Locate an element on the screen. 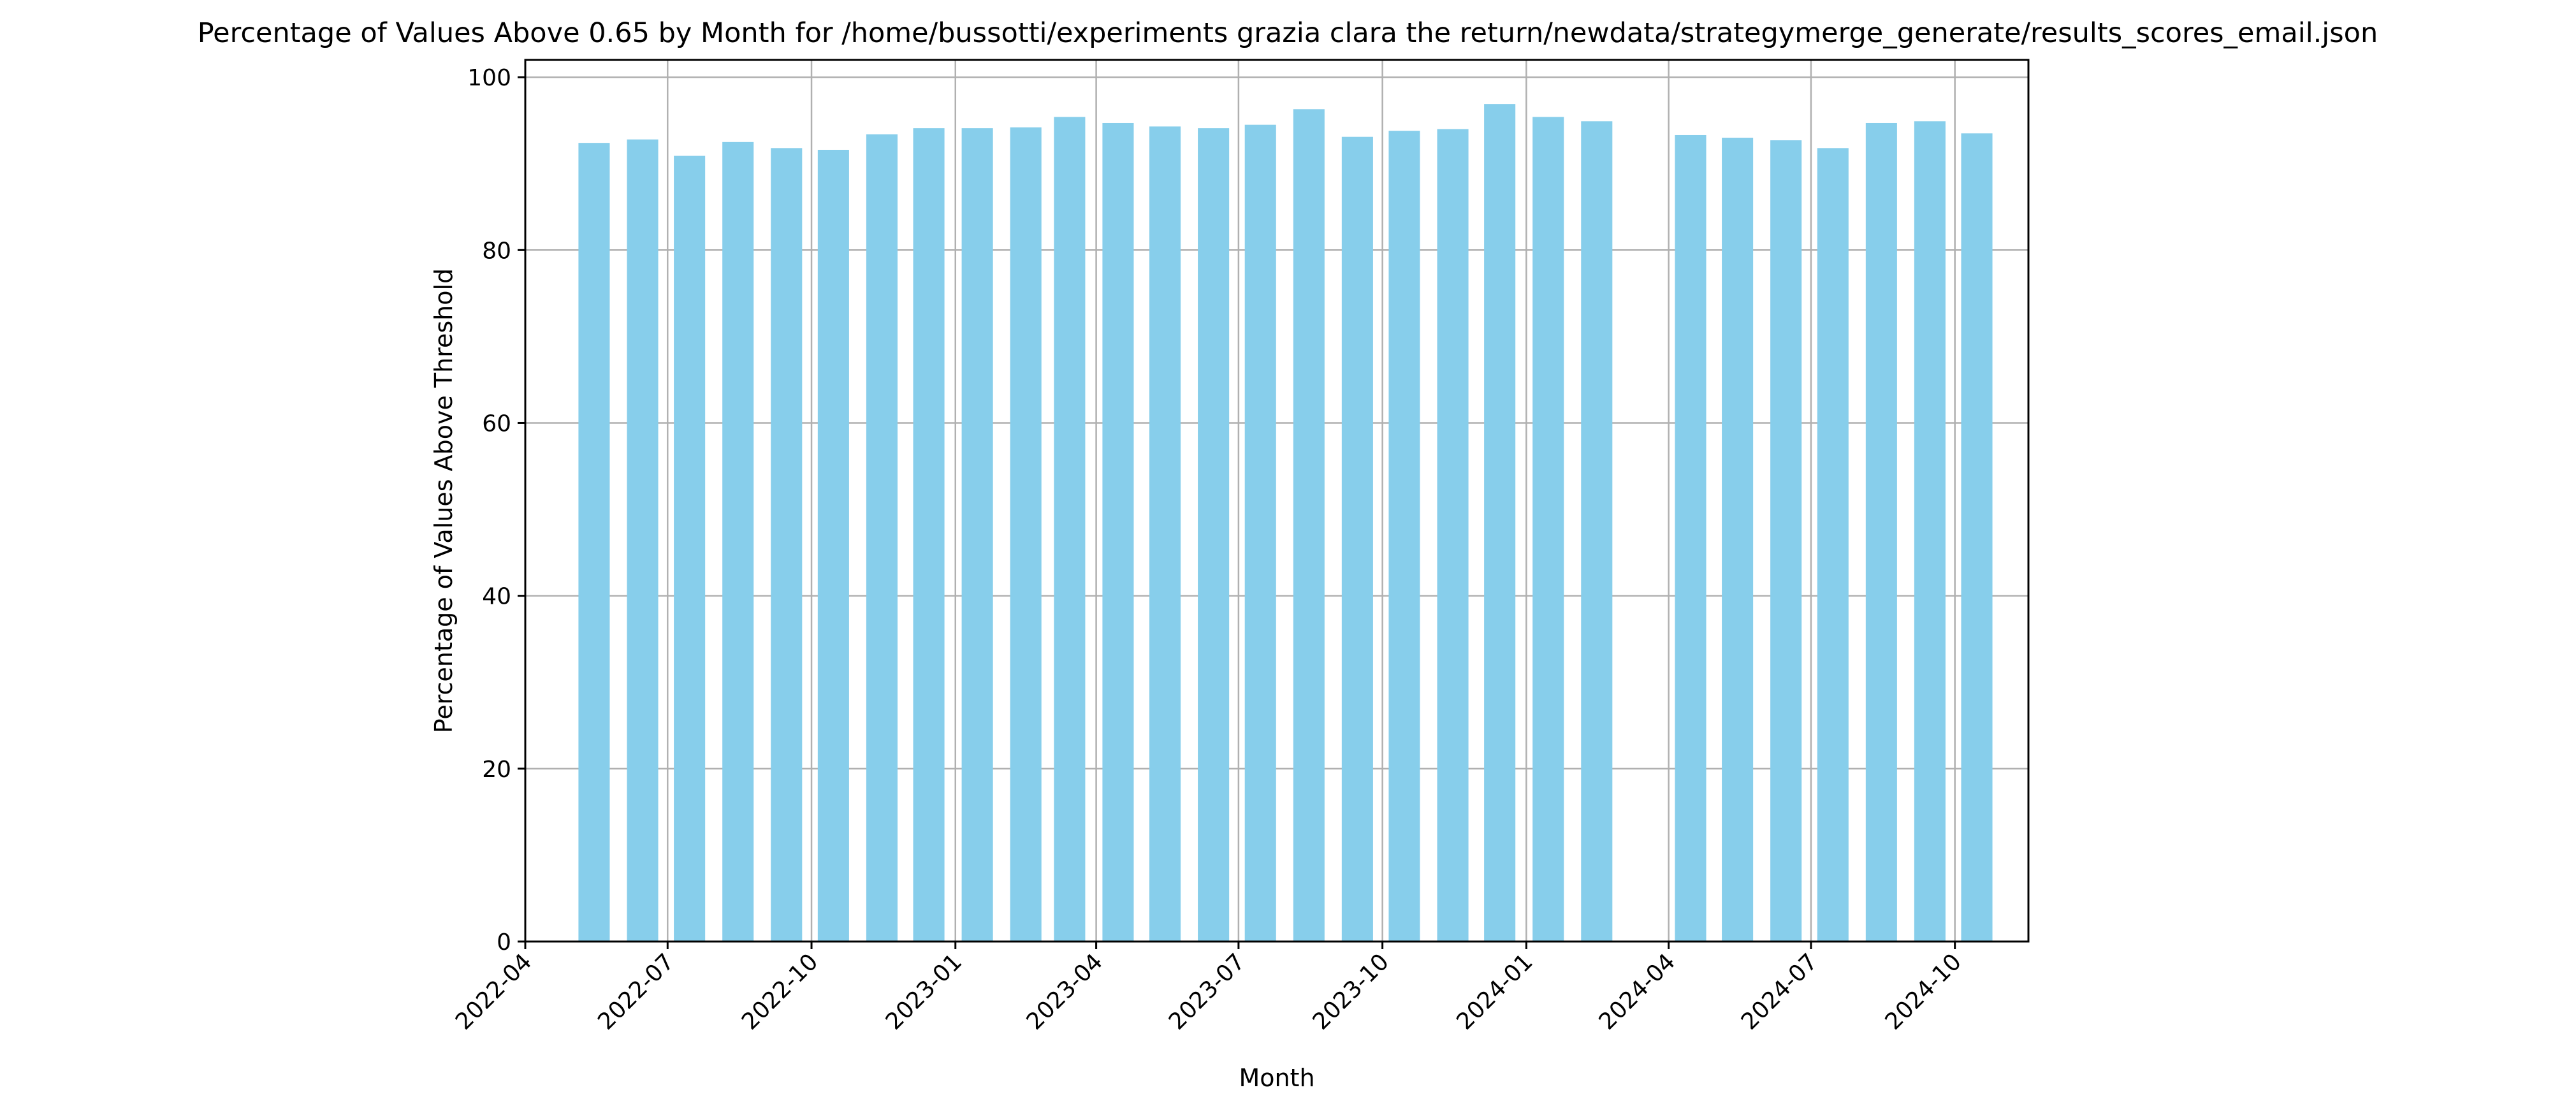 The width and height of the screenshot is (2576, 1113). y-tick-label: 40 is located at coordinates (496, 597).